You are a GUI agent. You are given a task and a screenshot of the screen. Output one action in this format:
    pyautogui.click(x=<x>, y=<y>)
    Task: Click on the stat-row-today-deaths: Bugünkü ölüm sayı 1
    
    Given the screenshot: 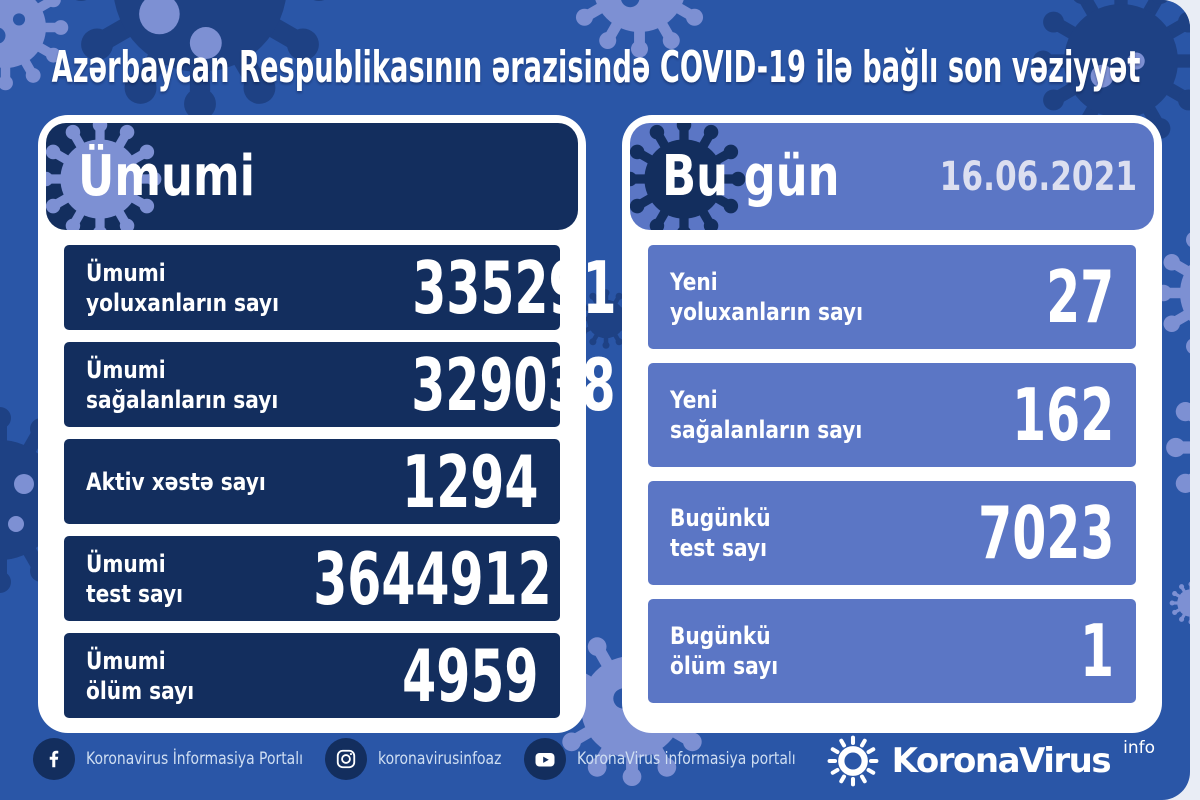 What is the action you would take?
    pyautogui.click(x=892, y=651)
    